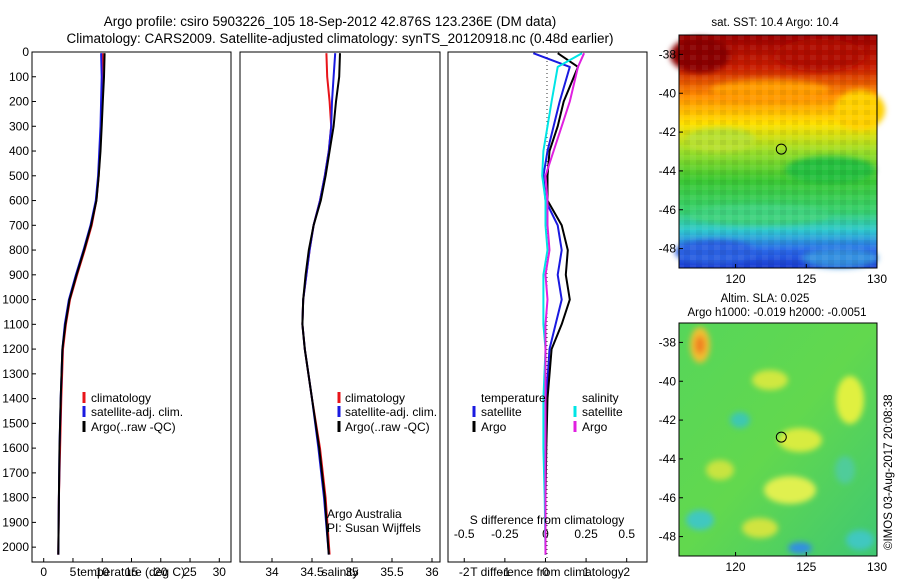 Image resolution: width=900 pixels, height=580 pixels. Describe the element at coordinates (19, 250) in the screenshot. I see `y-tick-label: 800` at that location.